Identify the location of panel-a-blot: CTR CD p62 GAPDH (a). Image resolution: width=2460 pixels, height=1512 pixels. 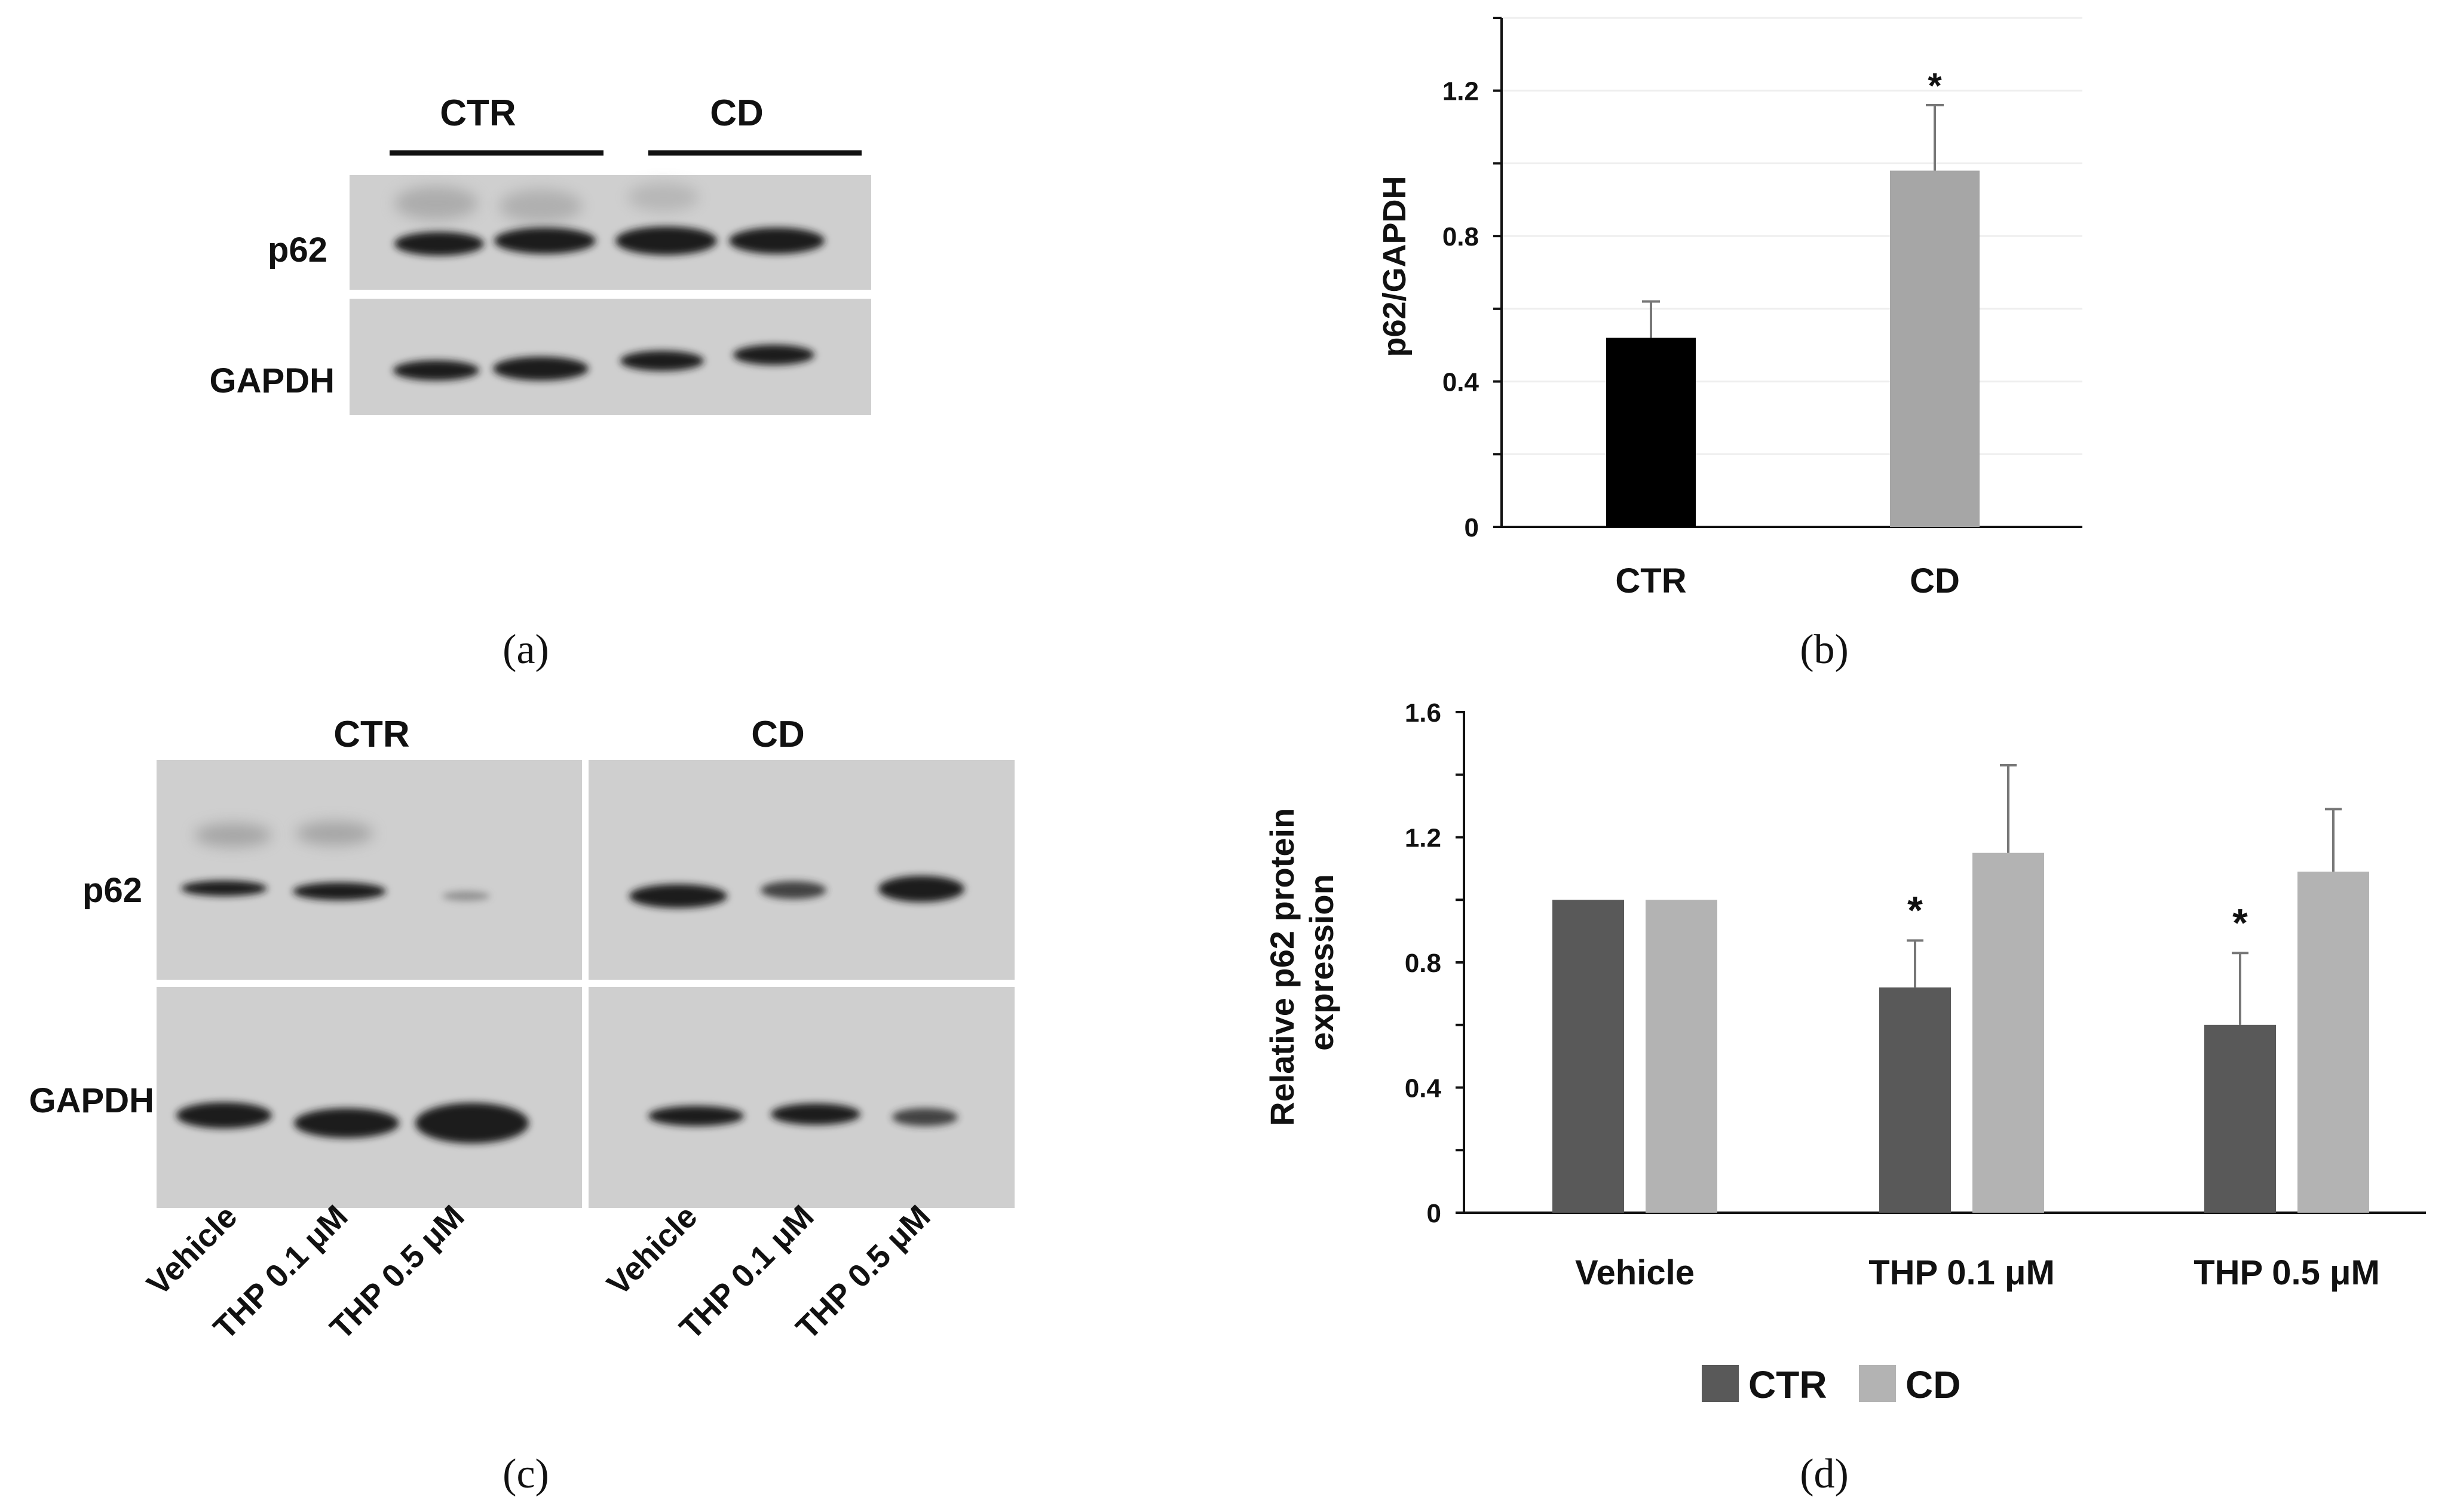
(541, 383).